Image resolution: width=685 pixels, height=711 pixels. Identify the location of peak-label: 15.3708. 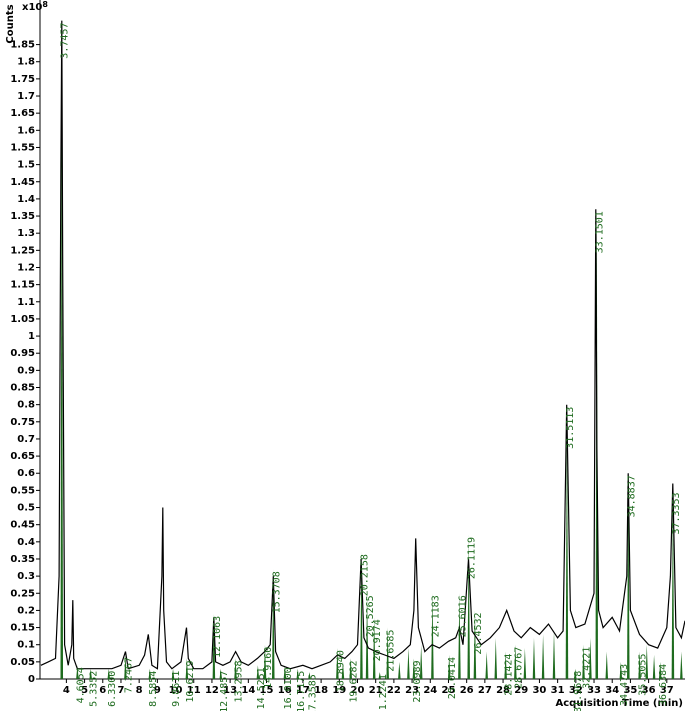
(276, 592).